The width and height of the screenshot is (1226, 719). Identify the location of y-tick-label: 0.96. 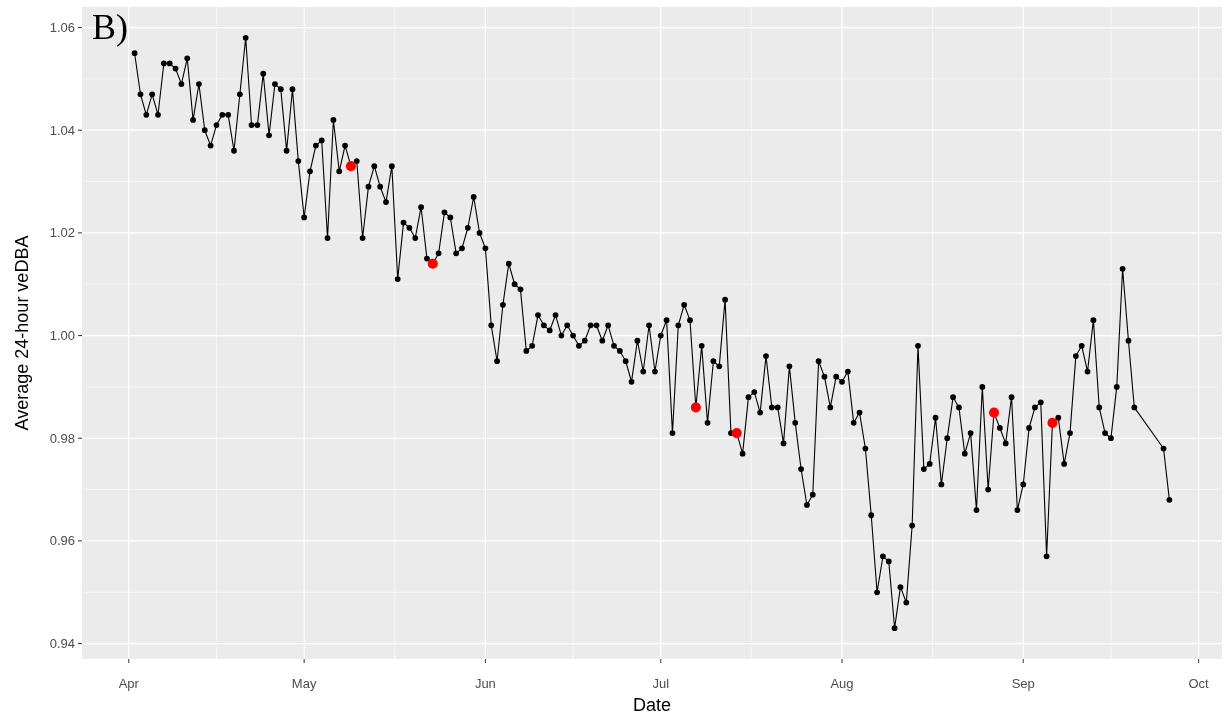
(62, 541).